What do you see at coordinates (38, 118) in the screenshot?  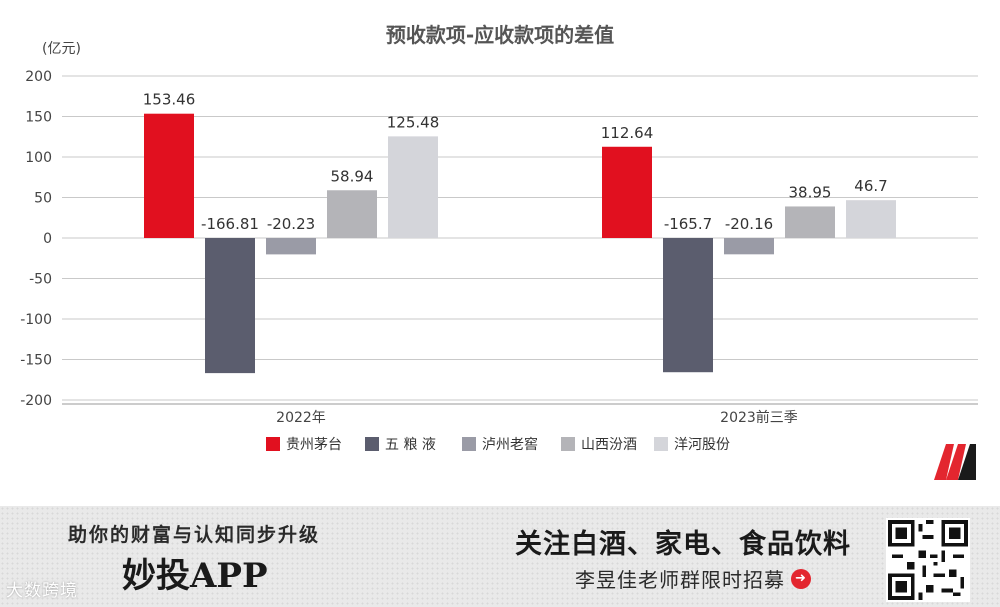 I see `y-tick-label: 150` at bounding box center [38, 118].